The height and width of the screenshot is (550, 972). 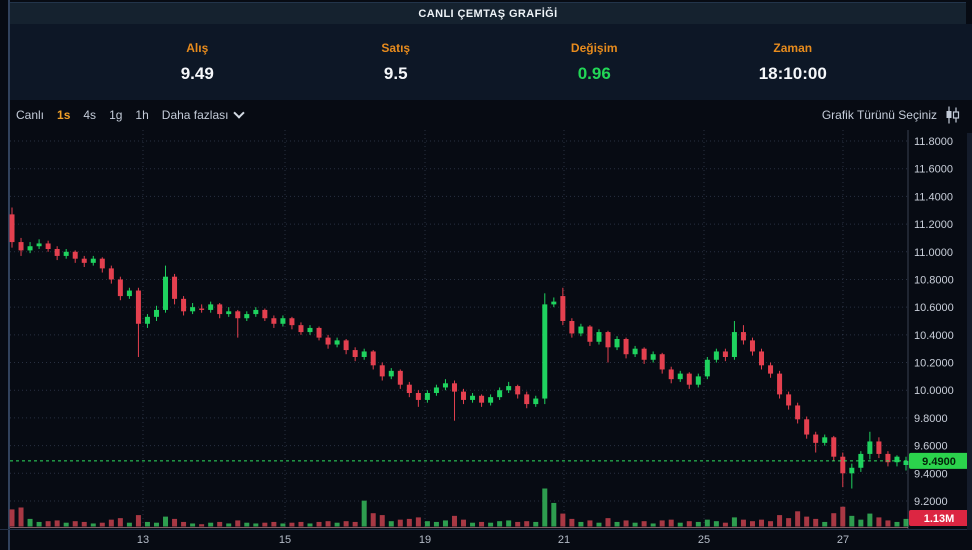 I want to click on scrollbar, so click(x=969, y=331).